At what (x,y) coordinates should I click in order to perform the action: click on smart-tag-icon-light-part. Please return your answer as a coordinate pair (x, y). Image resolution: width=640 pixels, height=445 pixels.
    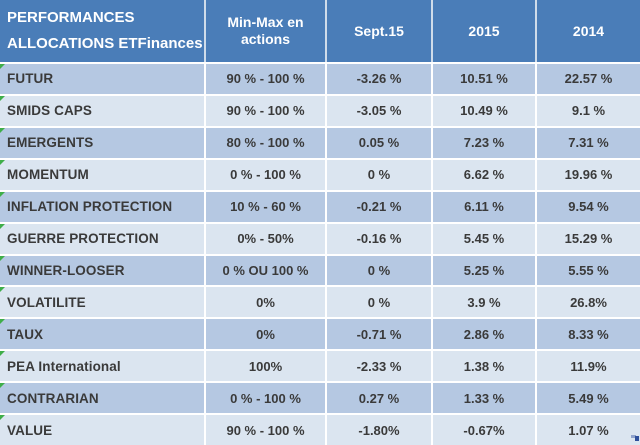
    Looking at the image, I should click on (633, 436).